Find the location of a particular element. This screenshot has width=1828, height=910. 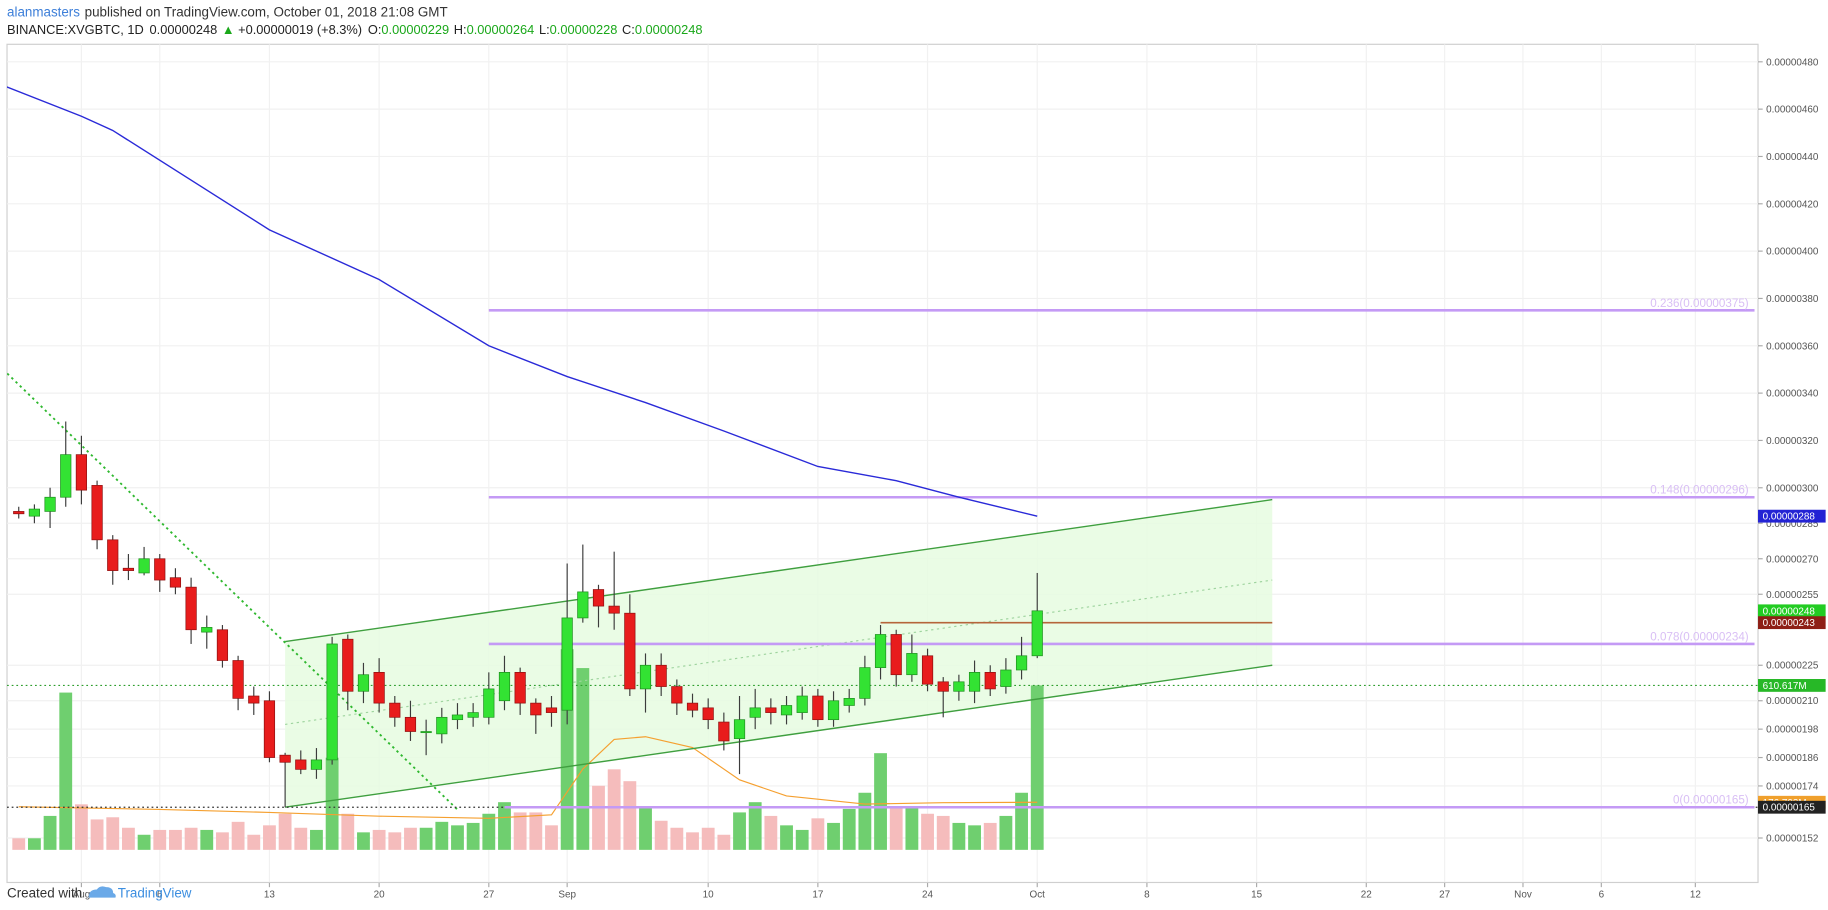

y-tick-label: 0.00000380 is located at coordinates (1792, 299).